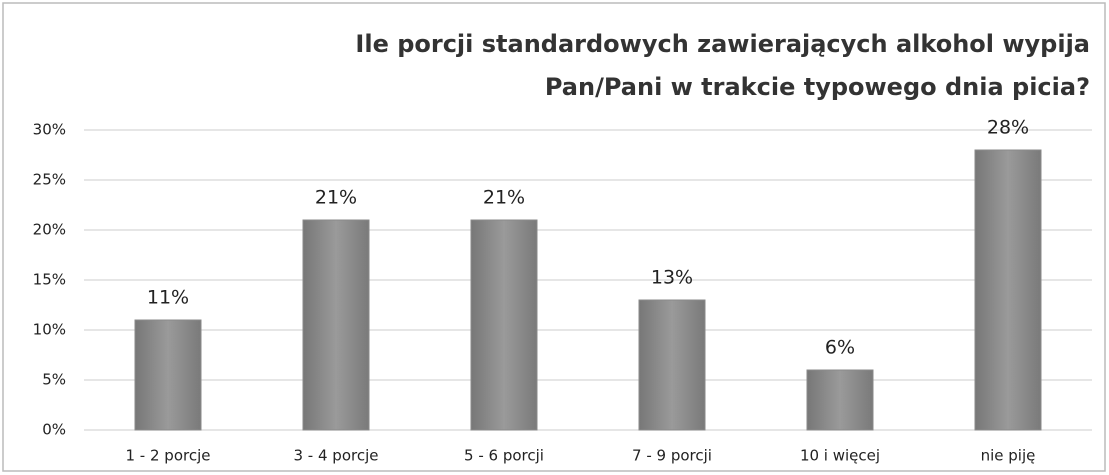  Describe the element at coordinates (49, 180) in the screenshot. I see `y-tick-label: 25%` at that location.